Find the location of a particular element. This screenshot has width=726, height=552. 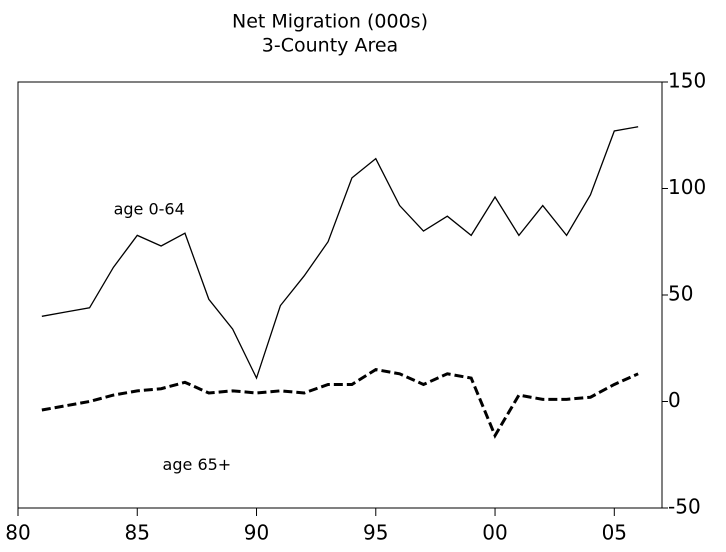

x-tick-label: 95 is located at coordinates (375, 533).